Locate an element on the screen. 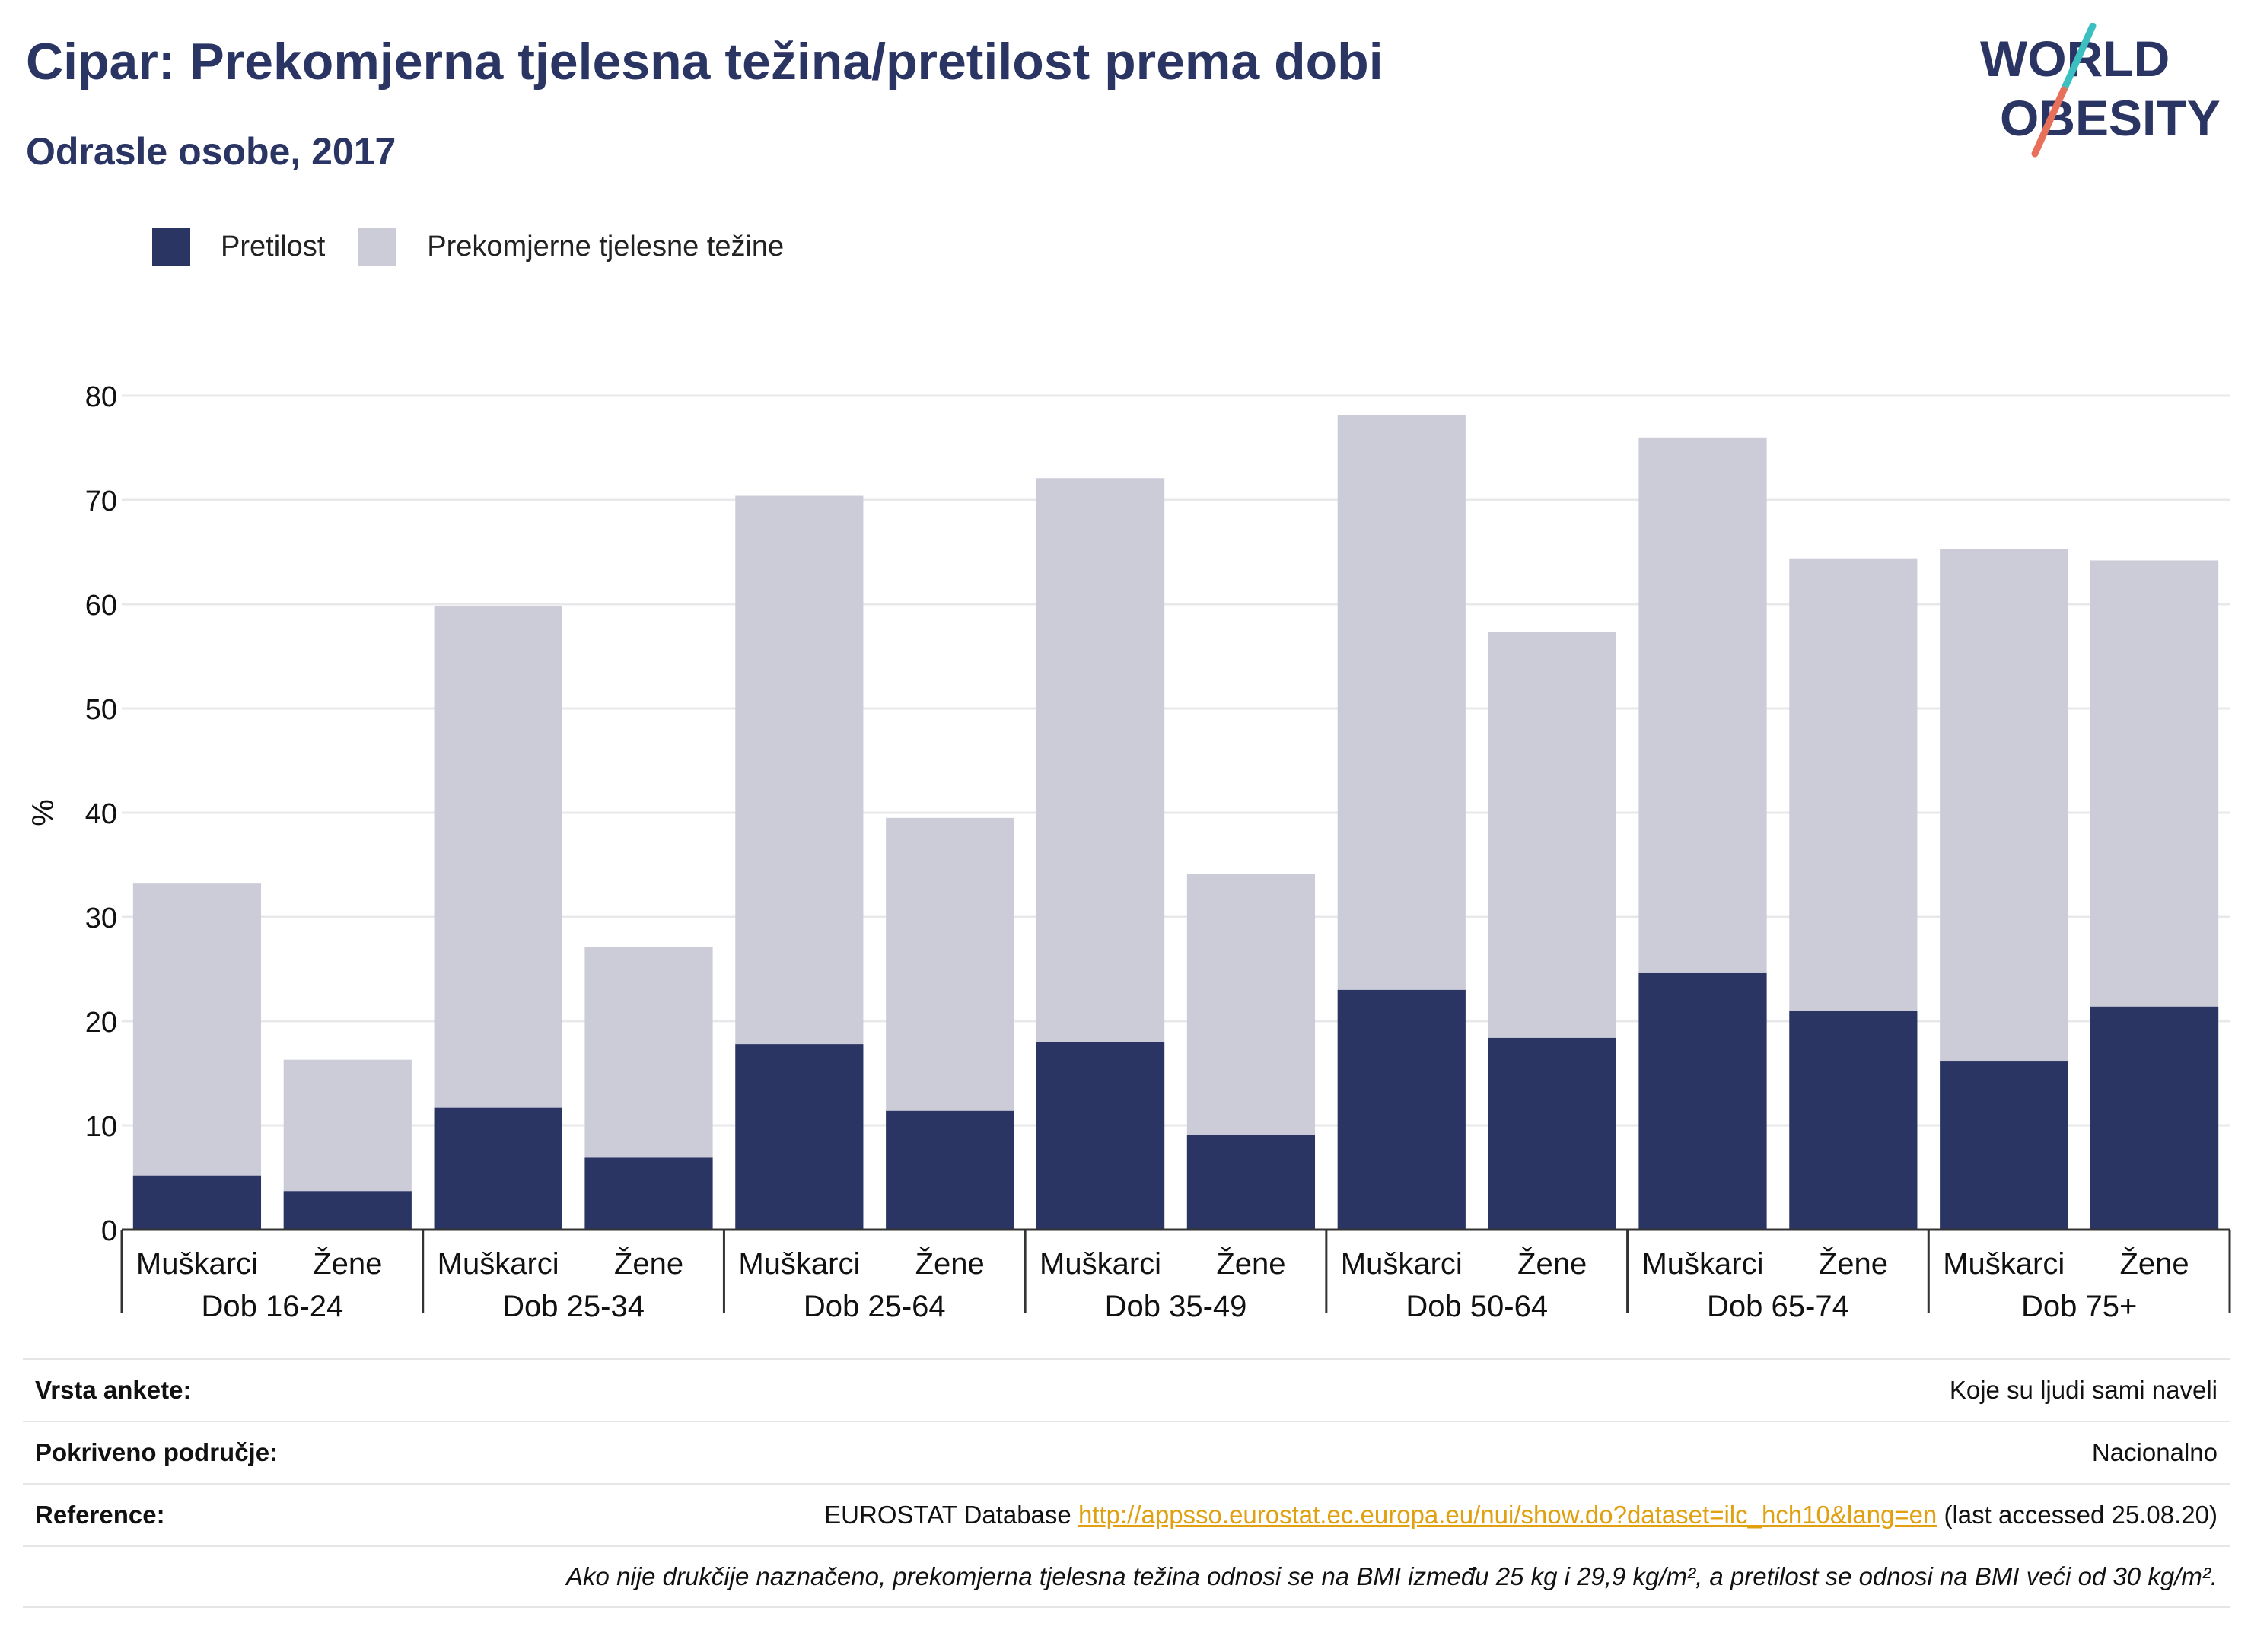  y-axis-label: % is located at coordinates (43, 812).